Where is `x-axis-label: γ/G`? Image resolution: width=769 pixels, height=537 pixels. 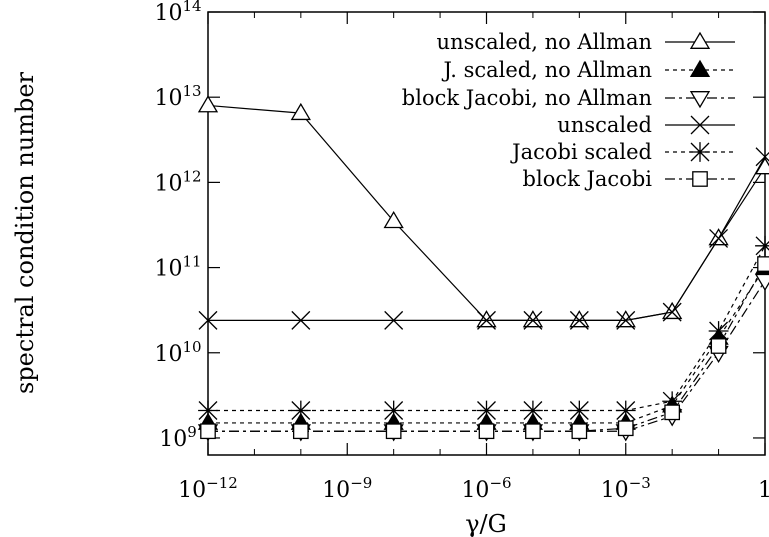
x-axis-label: γ/G is located at coordinates (486, 523).